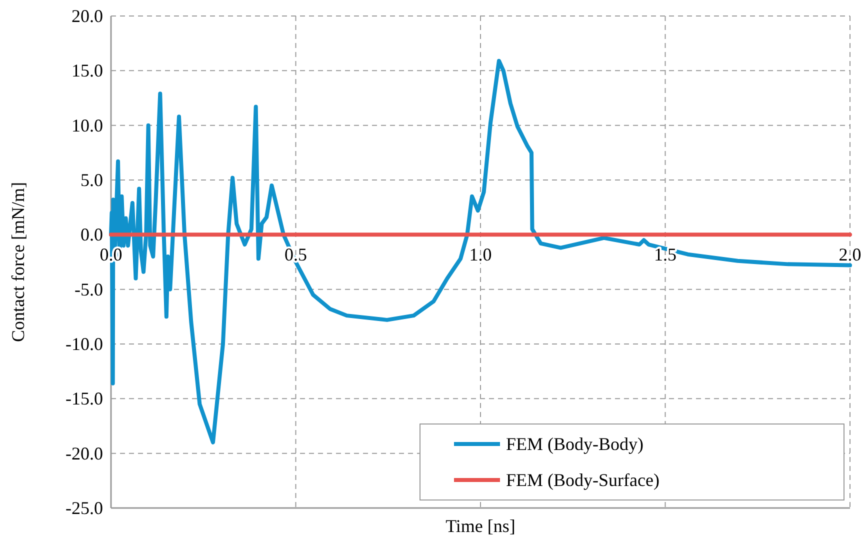 This screenshot has width=863, height=542. What do you see at coordinates (87, 125) in the screenshot?
I see `y-tick-label: 10.0` at bounding box center [87, 125].